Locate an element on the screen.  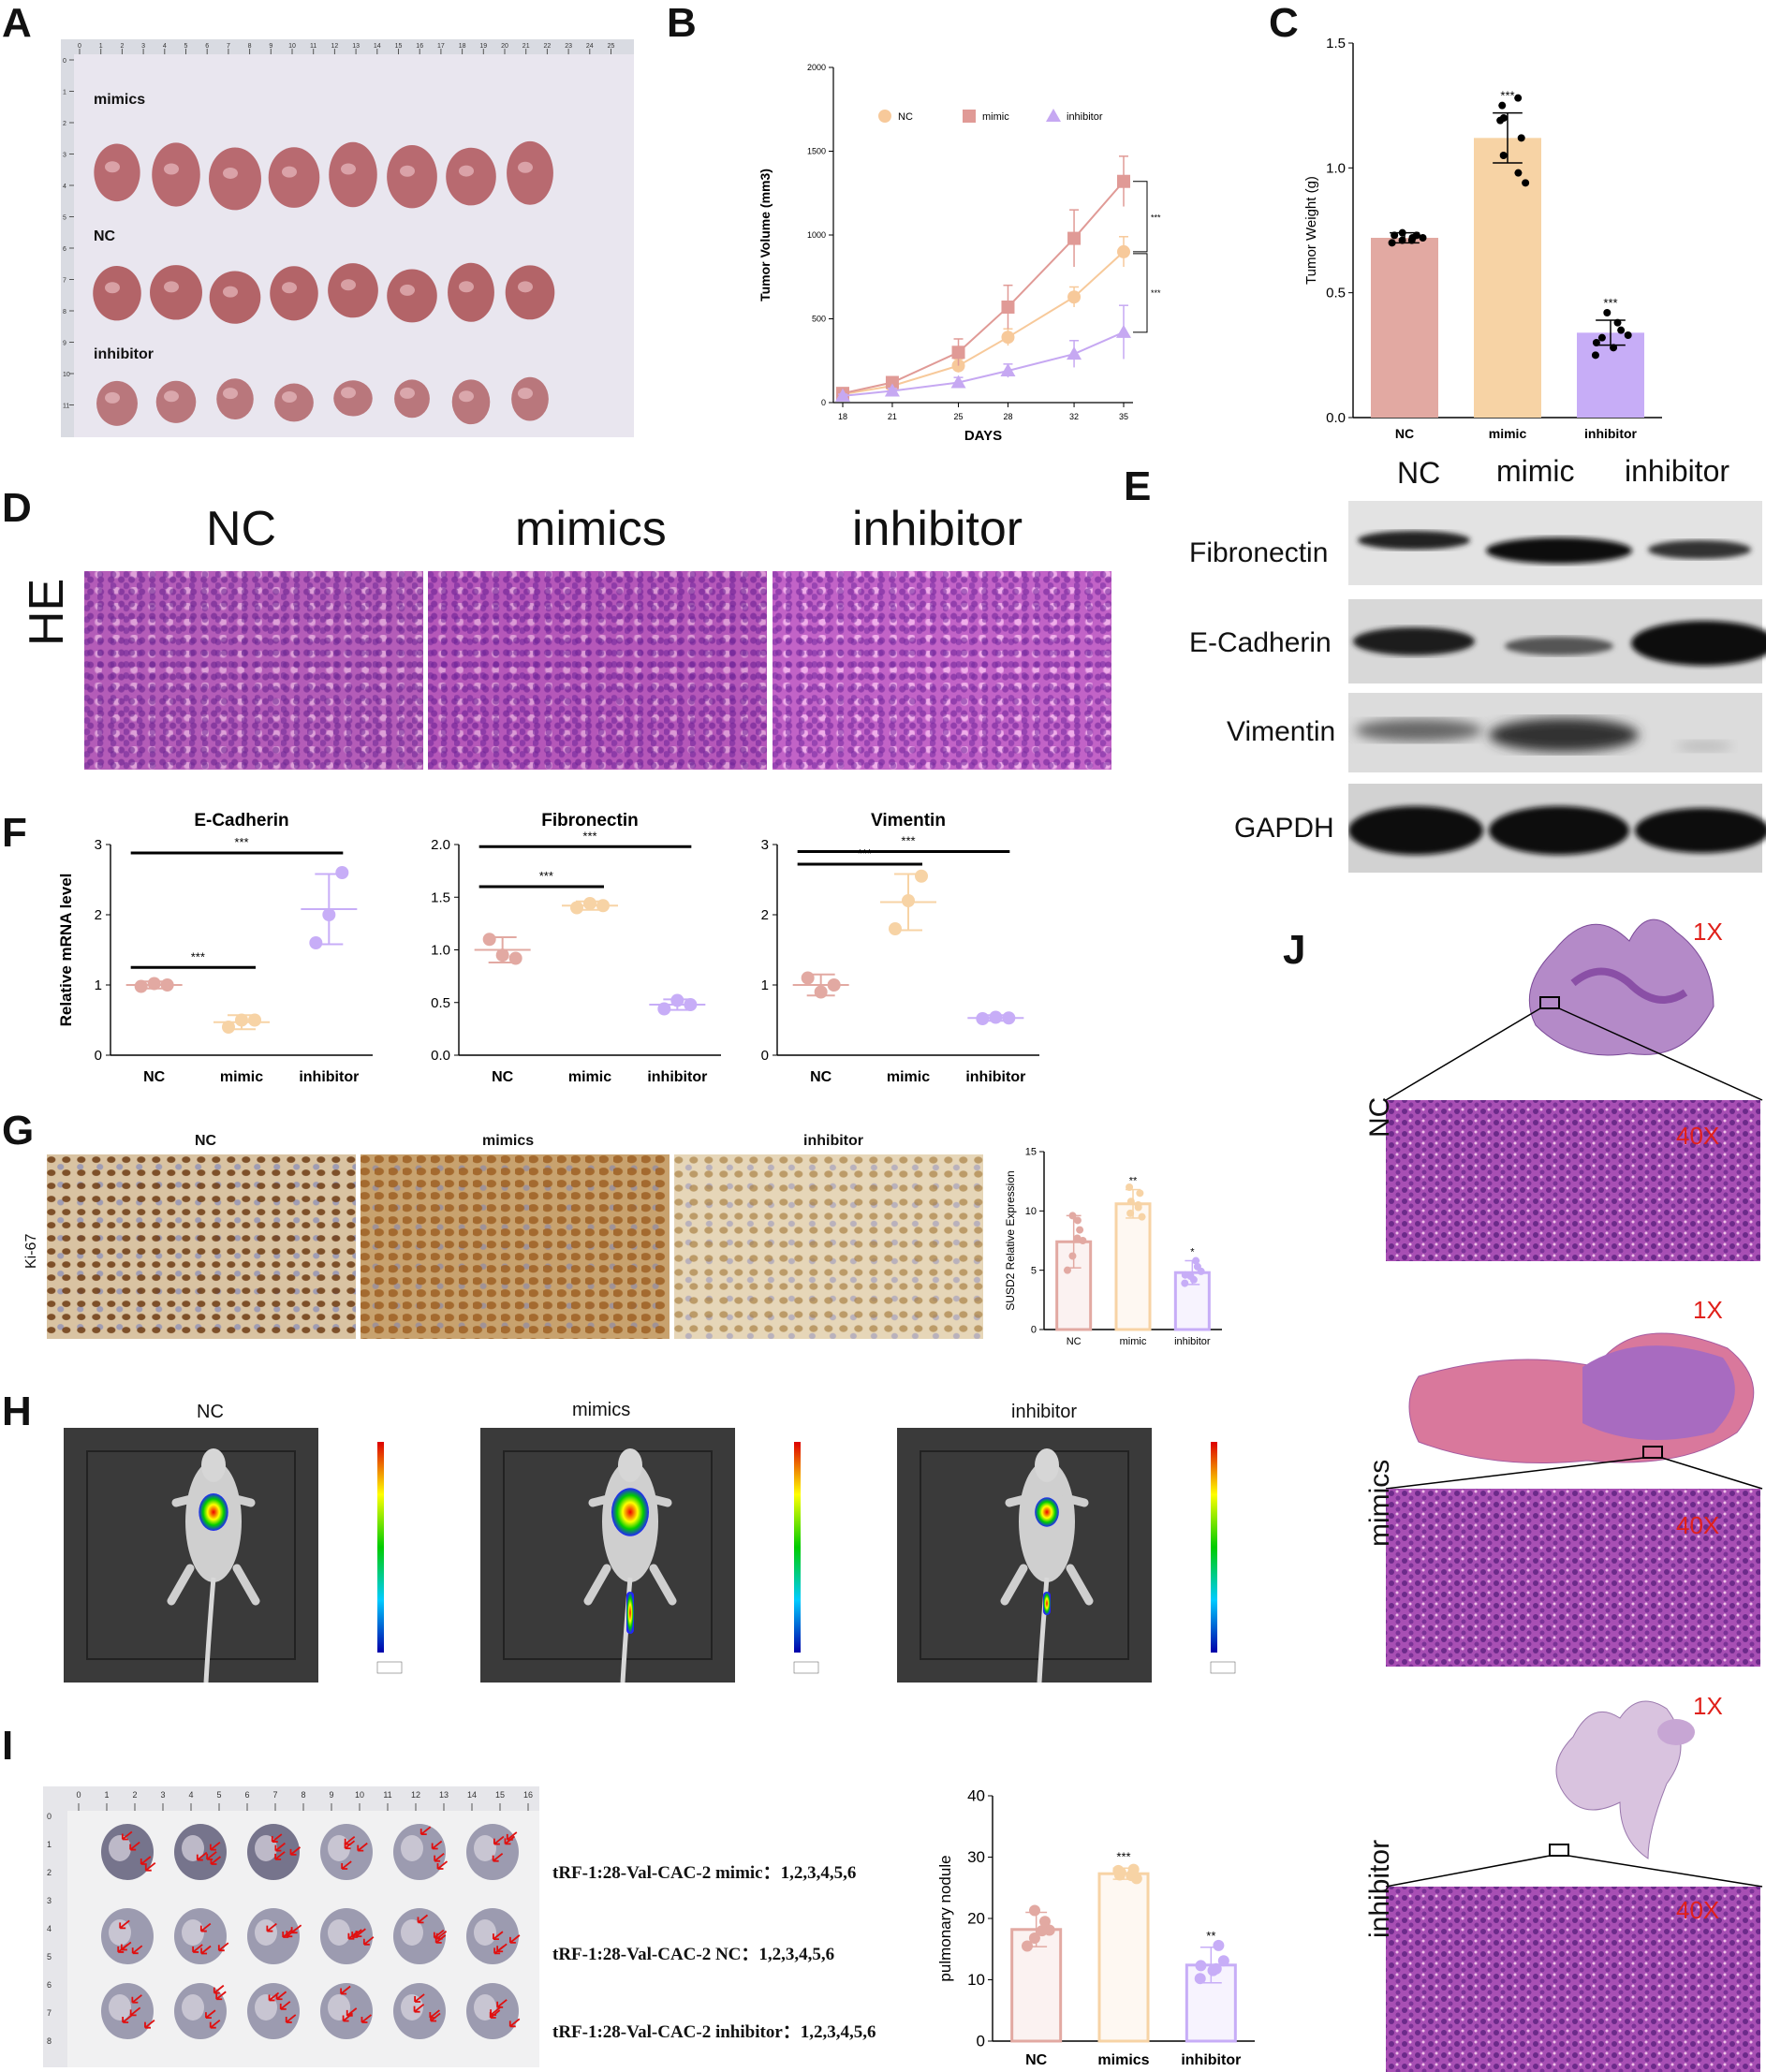
ruler-label: 14 is located at coordinates (378, 46).